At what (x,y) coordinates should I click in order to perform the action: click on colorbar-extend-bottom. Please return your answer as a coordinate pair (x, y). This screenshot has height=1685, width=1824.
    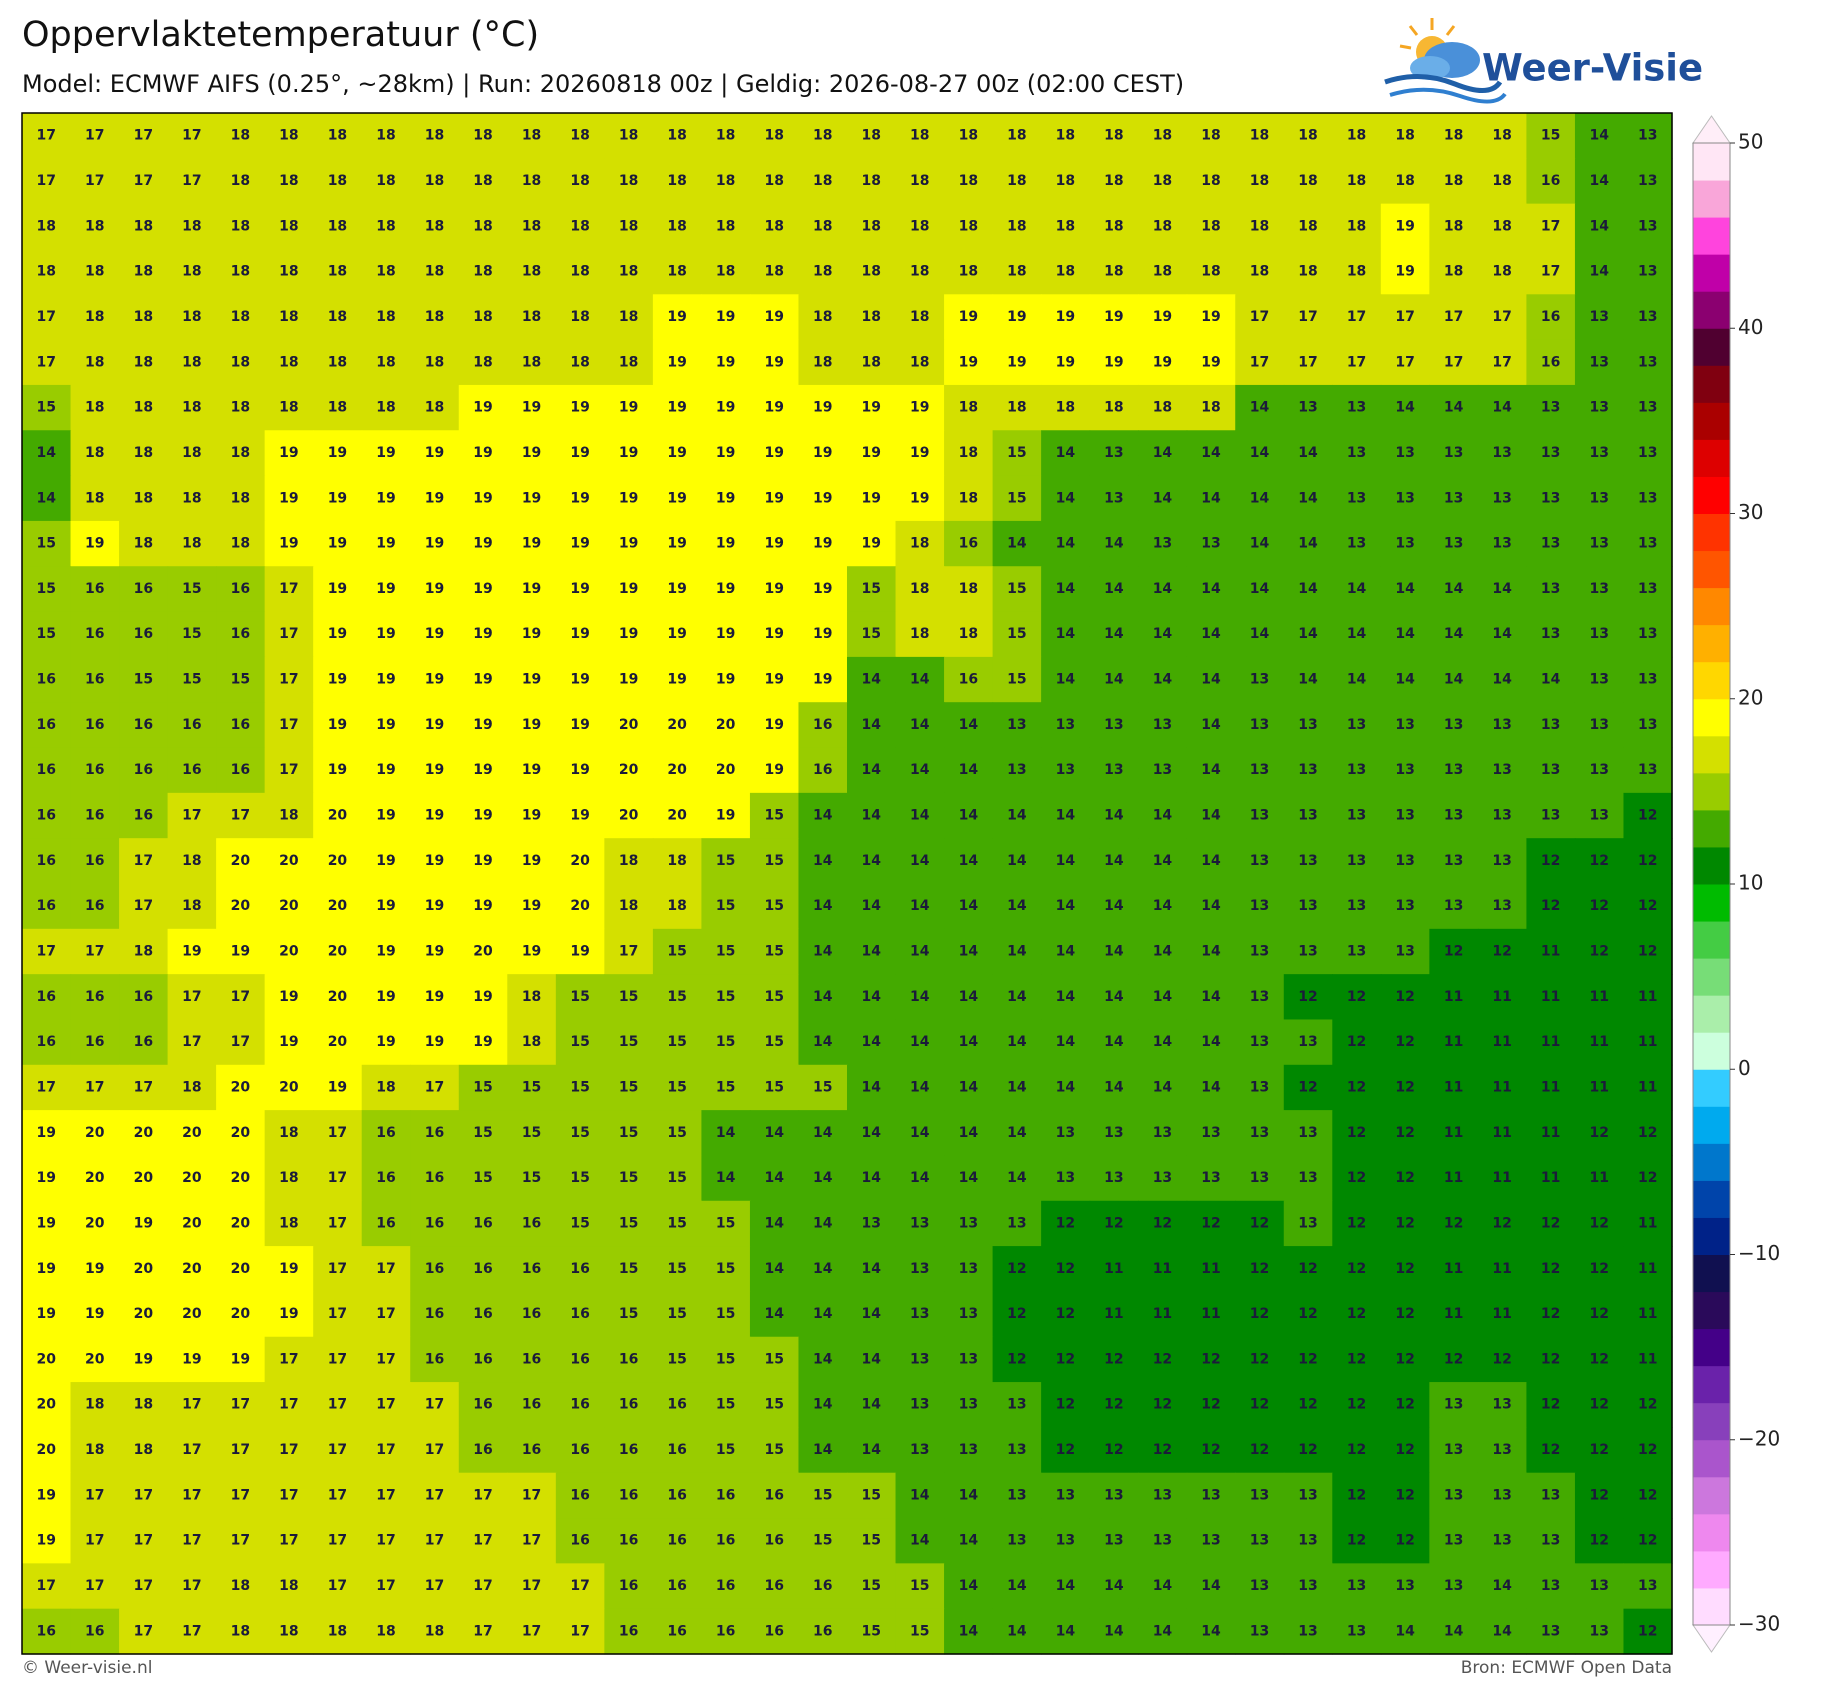
    Looking at the image, I should click on (1711, 1638).